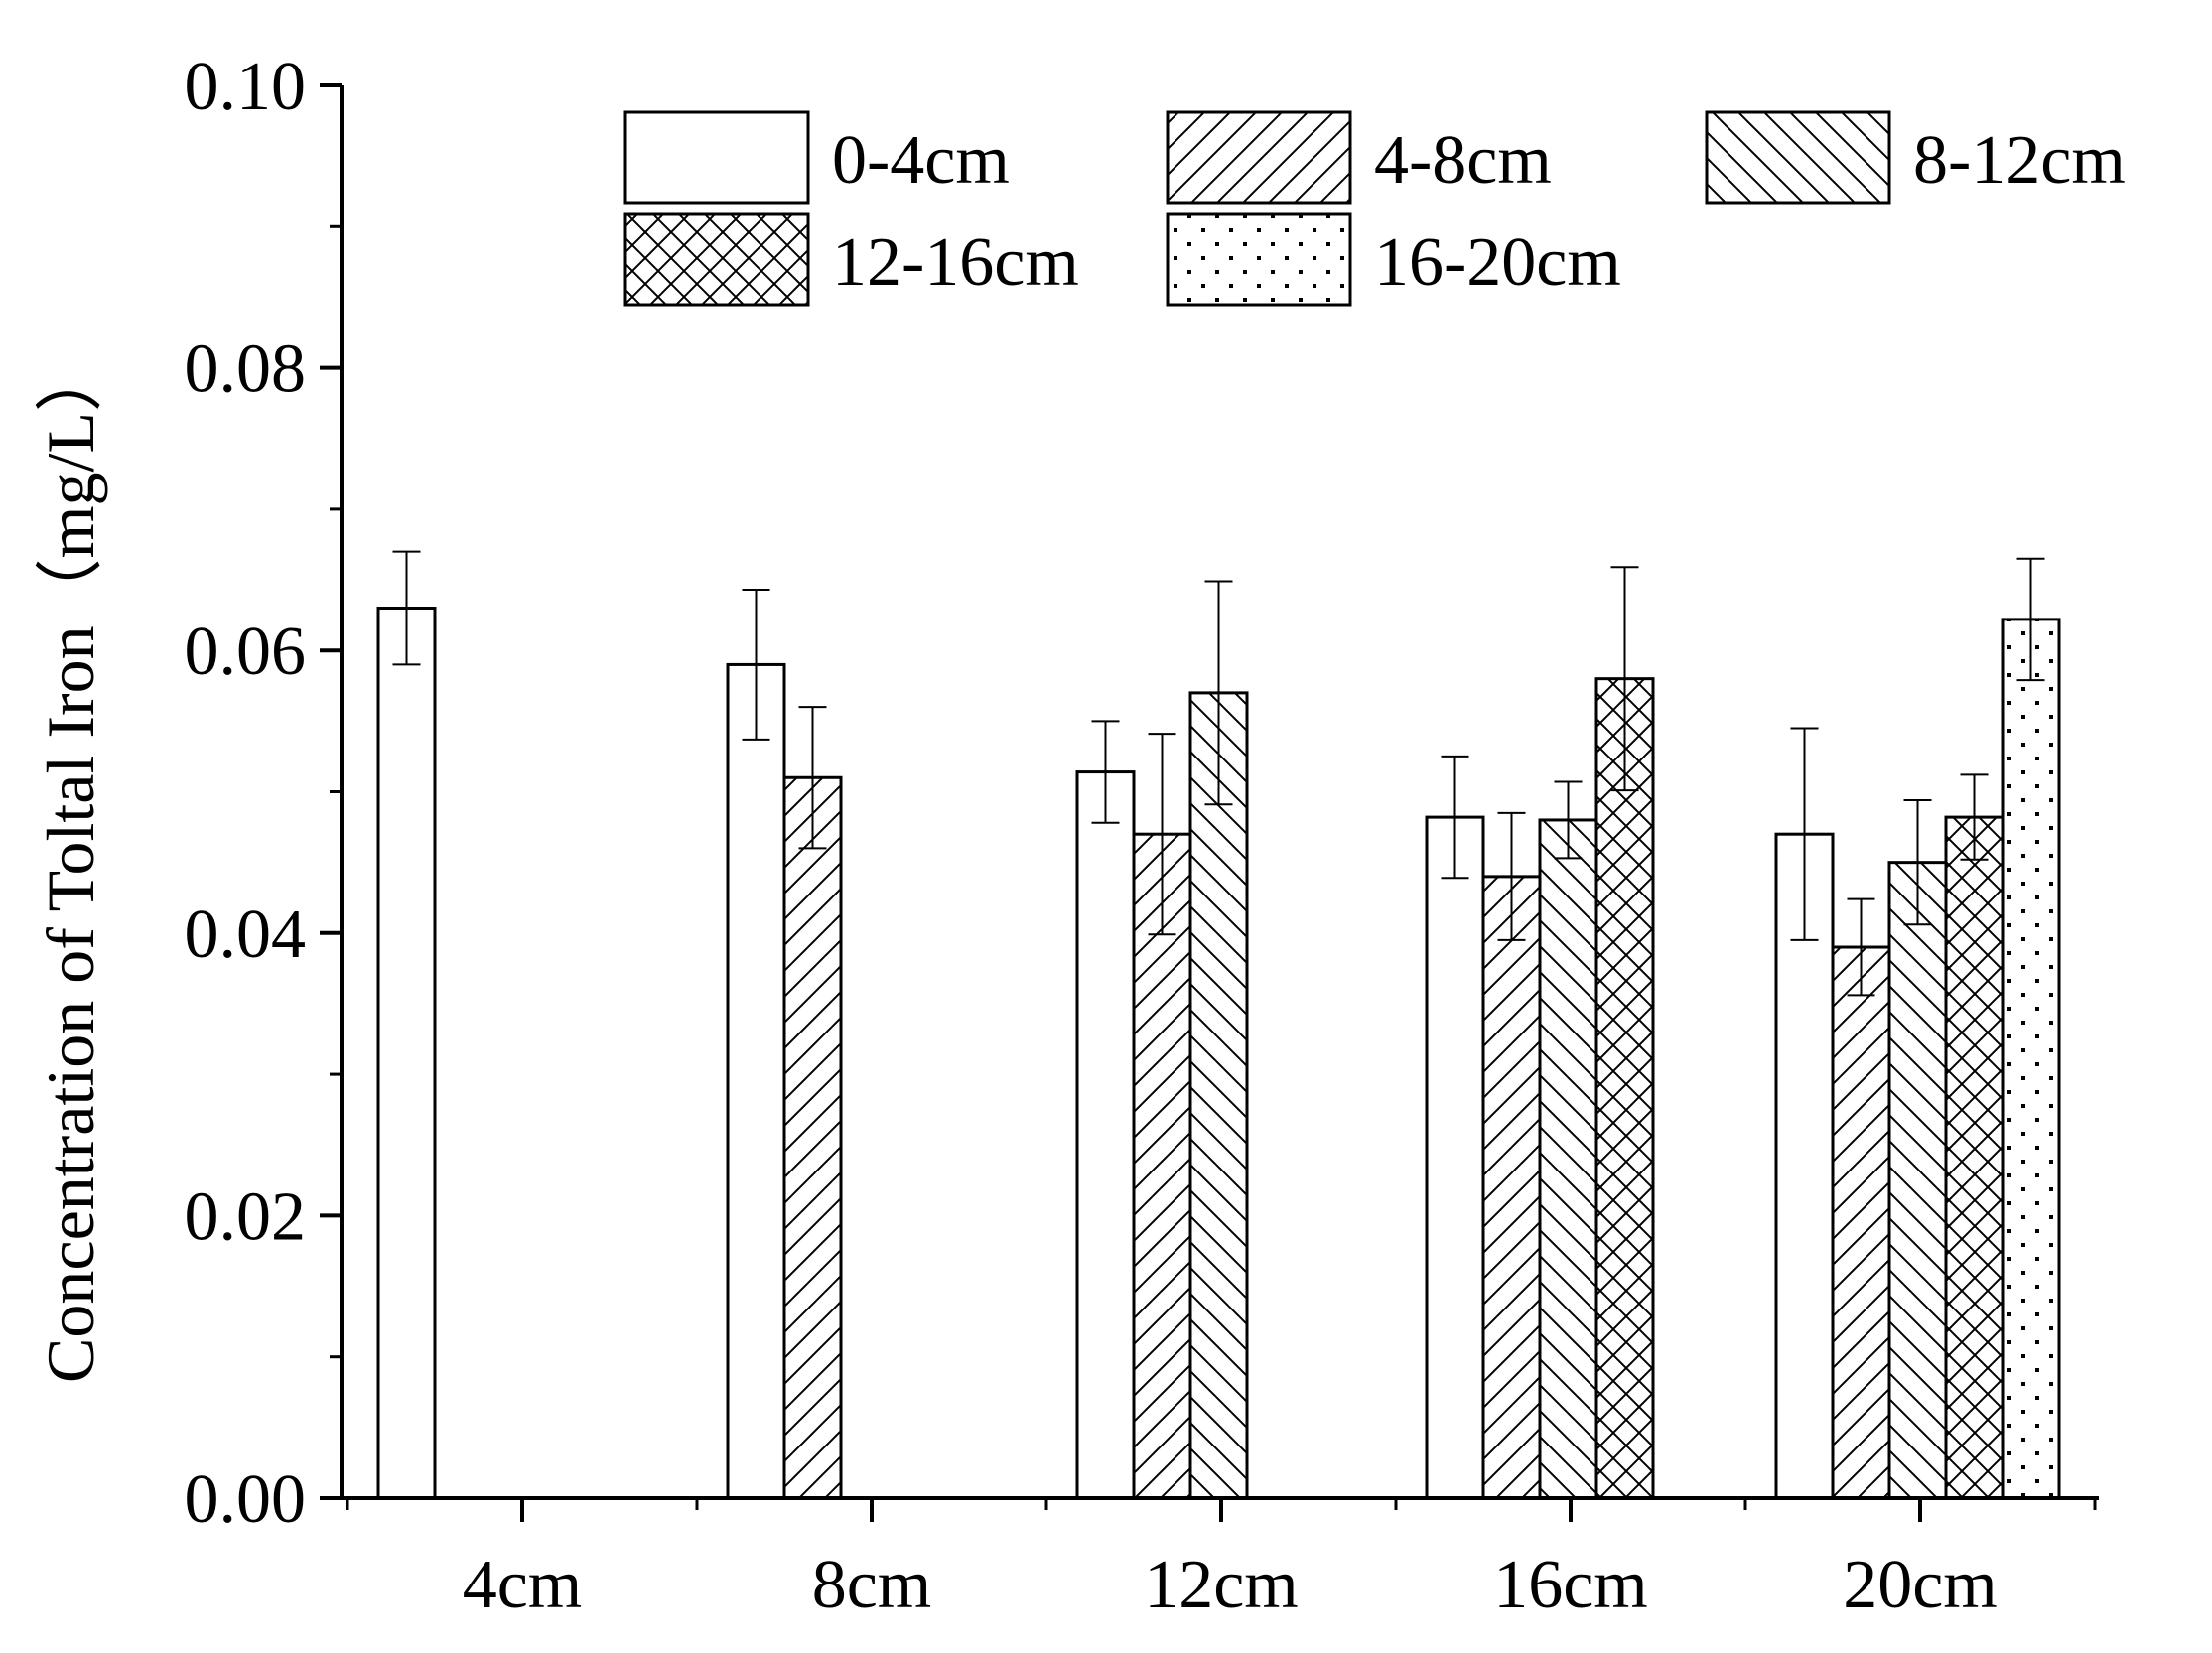 Image resolution: width=2212 pixels, height=1653 pixels. What do you see at coordinates (1920, 1585) in the screenshot?
I see `x-tick-label: 20cm` at bounding box center [1920, 1585].